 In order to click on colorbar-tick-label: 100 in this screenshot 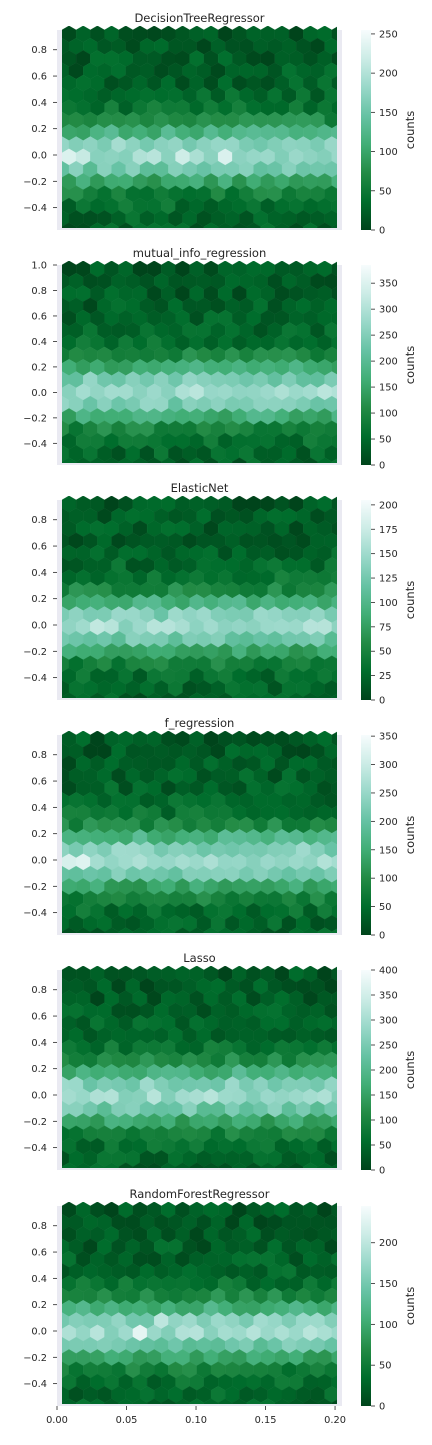, I will do `click(388, 603)`.